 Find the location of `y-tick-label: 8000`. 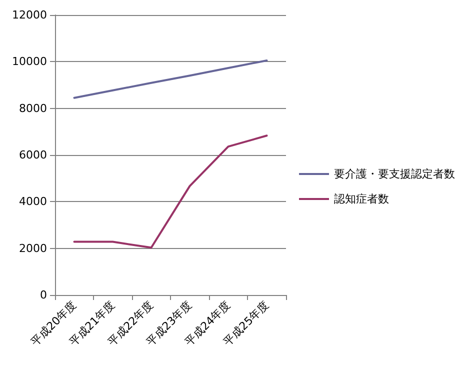

y-tick-label: 8000 is located at coordinates (33, 108).